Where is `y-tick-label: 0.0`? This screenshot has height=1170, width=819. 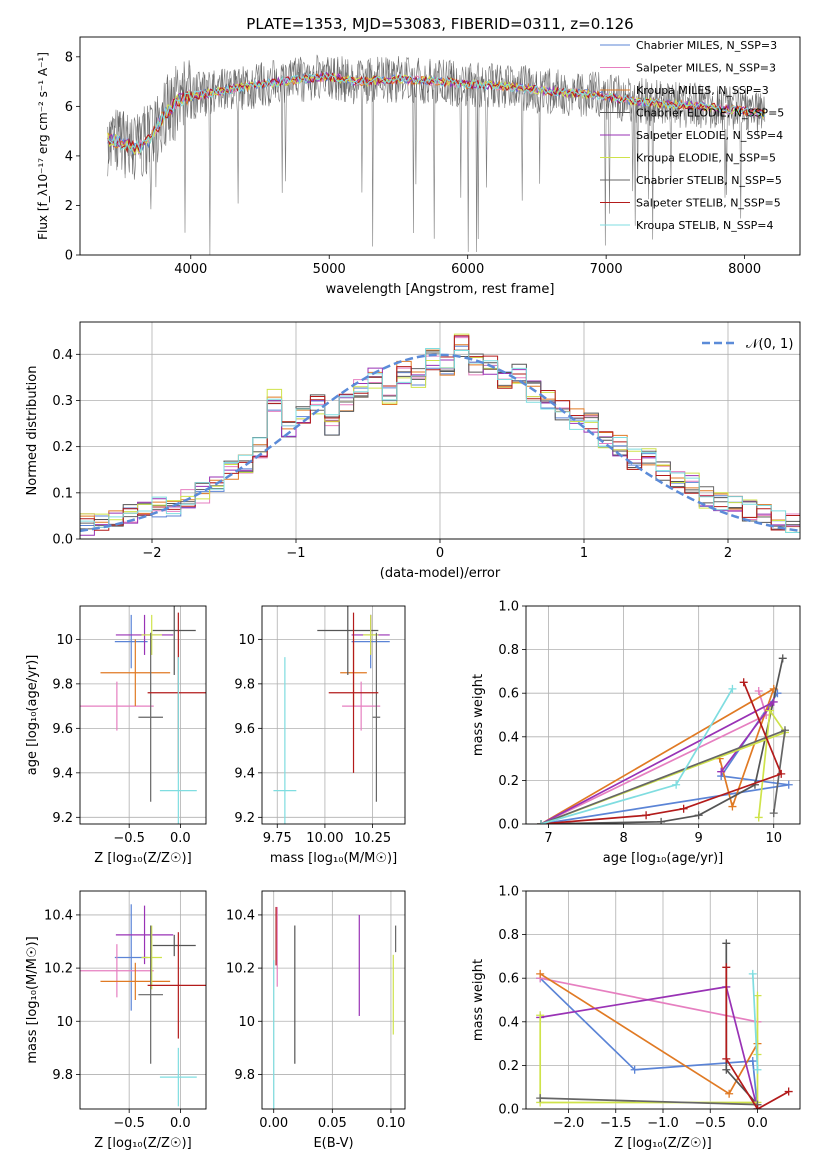
y-tick-label: 0.0 is located at coordinates (508, 1110).